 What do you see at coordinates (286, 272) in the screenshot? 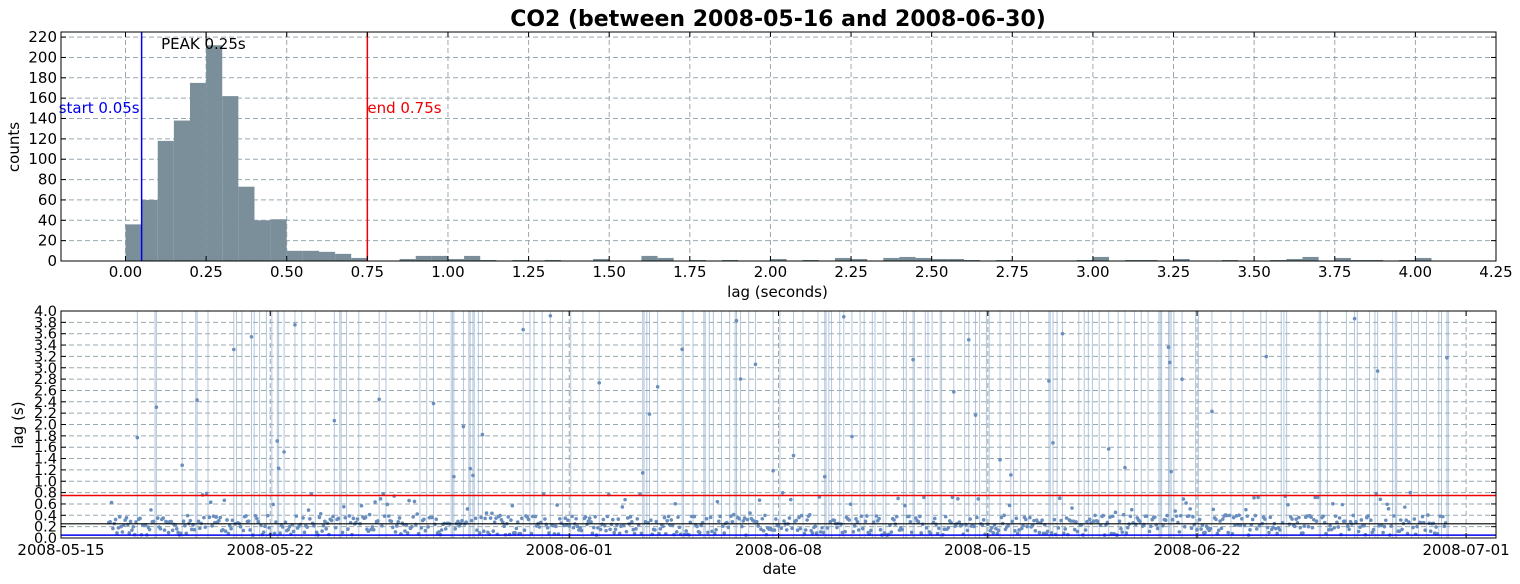
I see `x-tick-label: 0.50` at bounding box center [286, 272].